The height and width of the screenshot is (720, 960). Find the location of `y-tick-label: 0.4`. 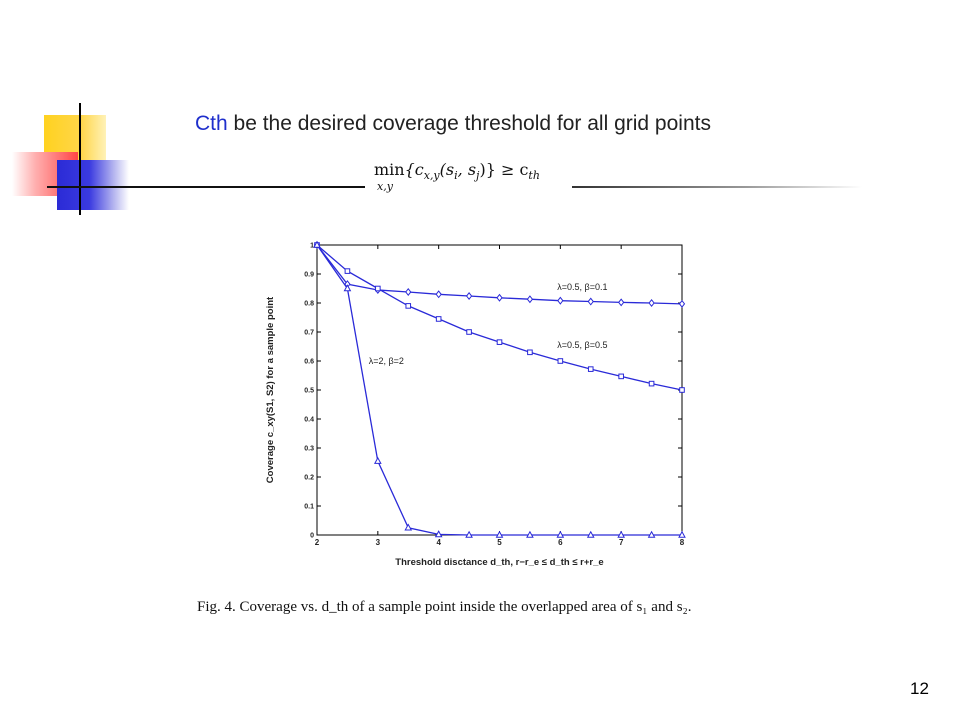

y-tick-label: 0.4 is located at coordinates (309, 420).